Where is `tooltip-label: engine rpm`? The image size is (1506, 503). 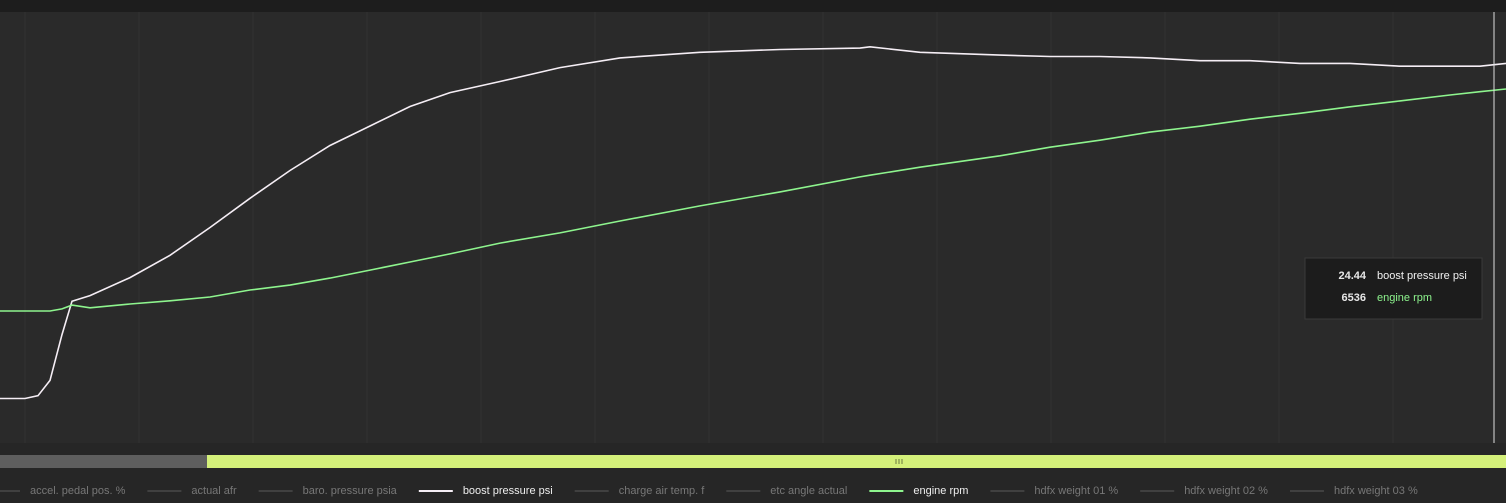 tooltip-label: engine rpm is located at coordinates (1404, 298).